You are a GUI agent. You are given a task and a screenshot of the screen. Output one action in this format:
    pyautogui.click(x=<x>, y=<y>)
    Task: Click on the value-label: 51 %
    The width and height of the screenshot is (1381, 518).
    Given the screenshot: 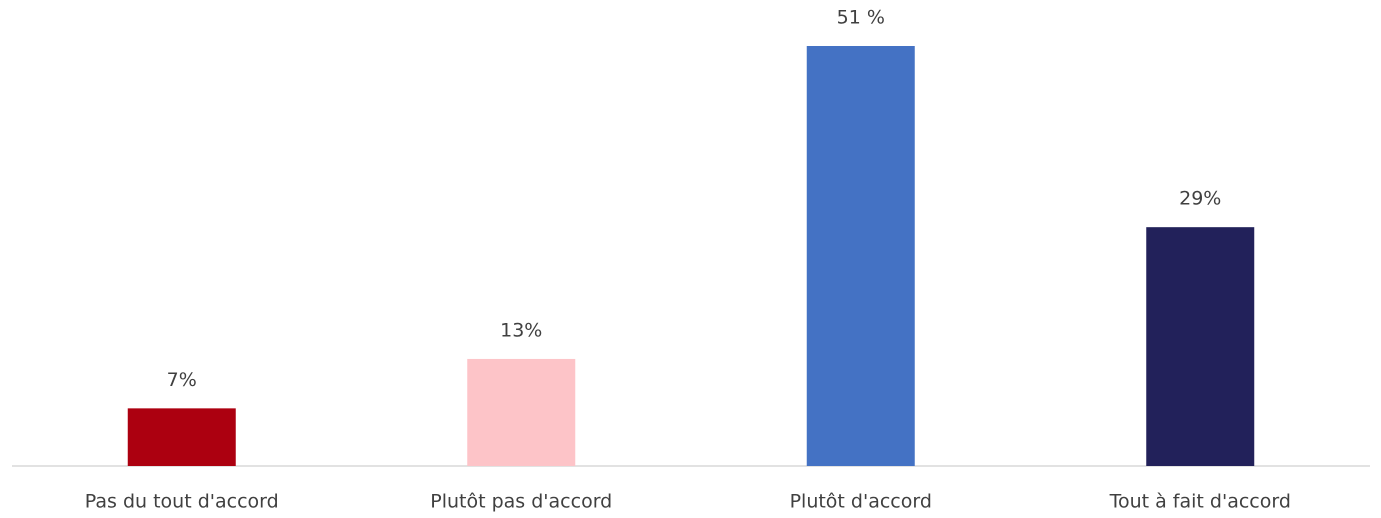 What is the action you would take?
    pyautogui.click(x=861, y=18)
    